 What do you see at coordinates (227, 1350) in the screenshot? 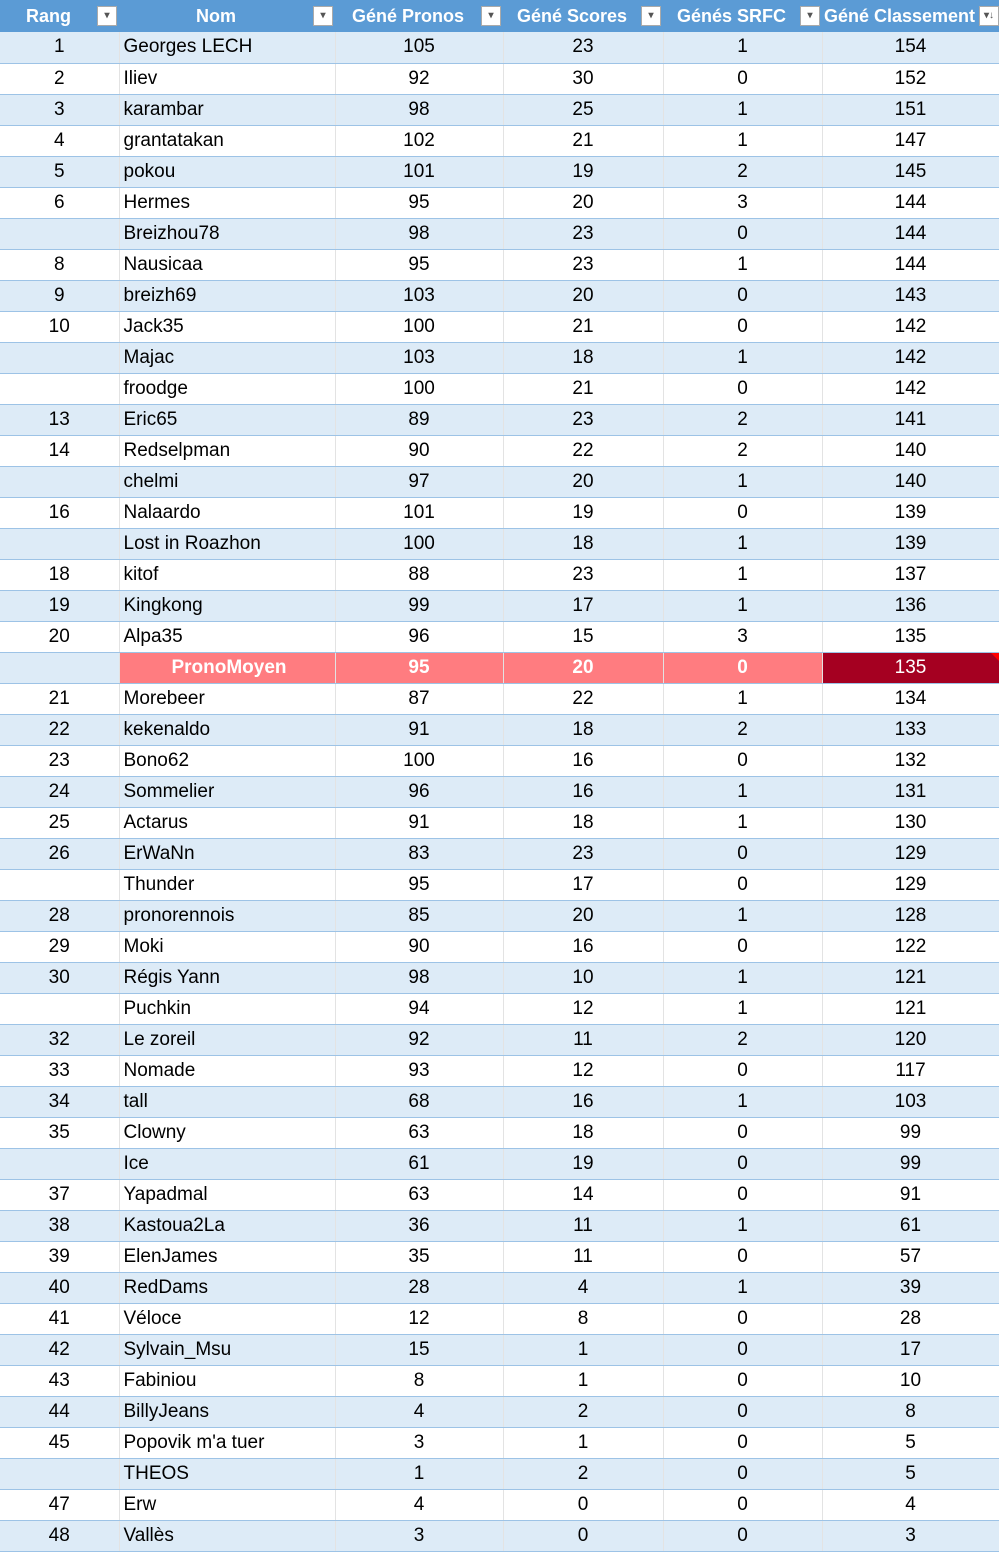
I see `cell-nom: Sylvain_Msu` at bounding box center [227, 1350].